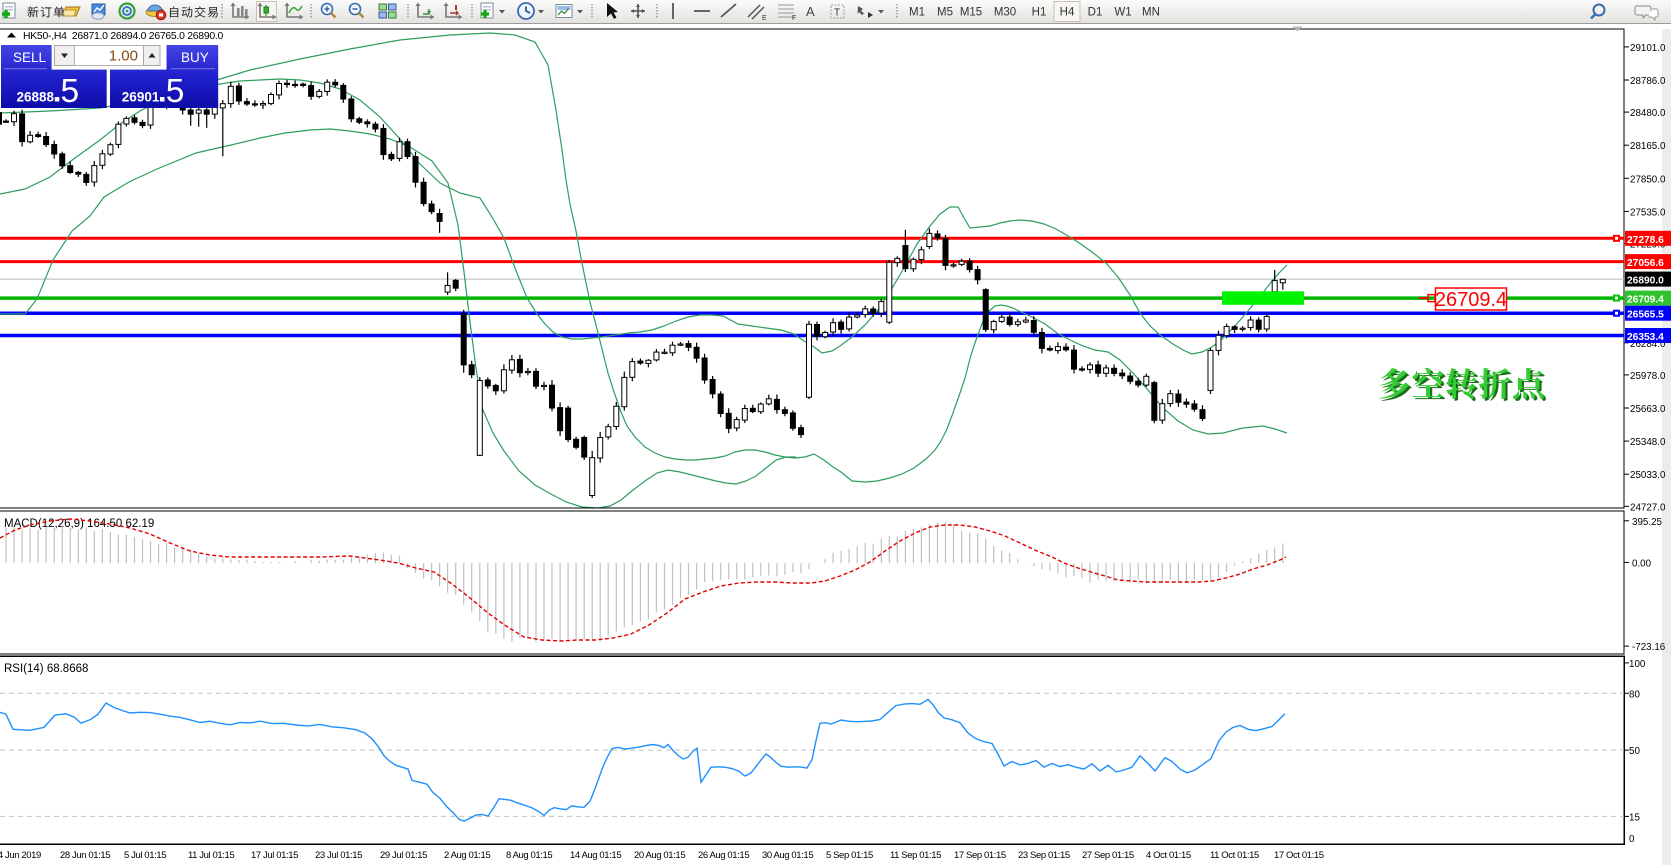 This screenshot has height=865, width=1671. What do you see at coordinates (1005, 13) in the screenshot?
I see `svg-text: M30` at bounding box center [1005, 13].